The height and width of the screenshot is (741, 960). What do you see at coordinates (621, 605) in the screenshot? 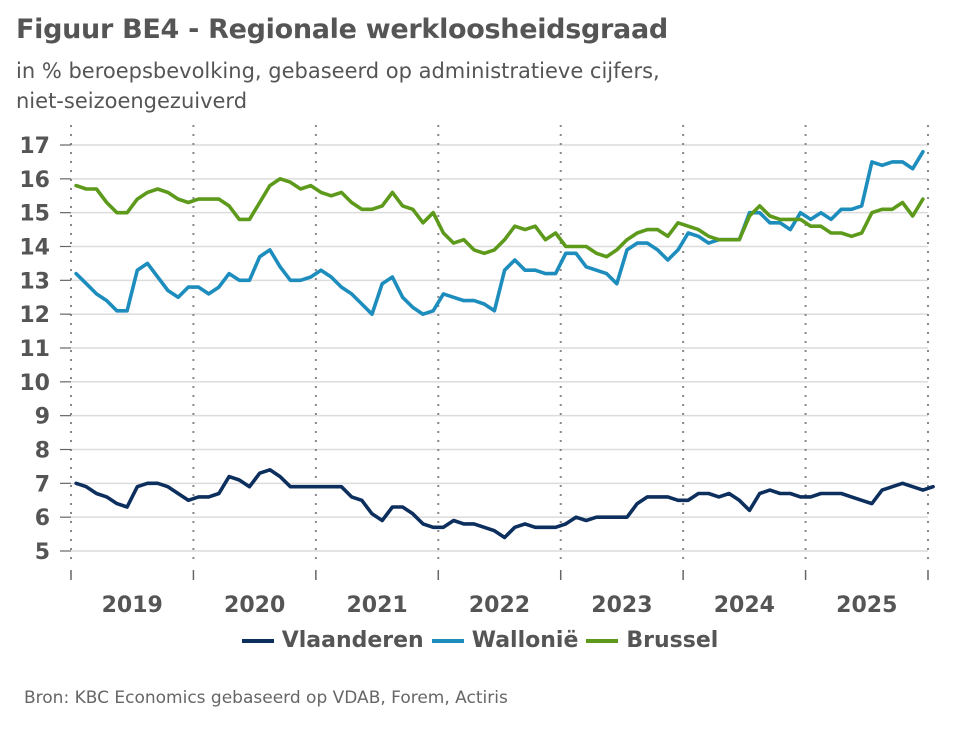
I see `xtick-label: 2023` at bounding box center [621, 605].